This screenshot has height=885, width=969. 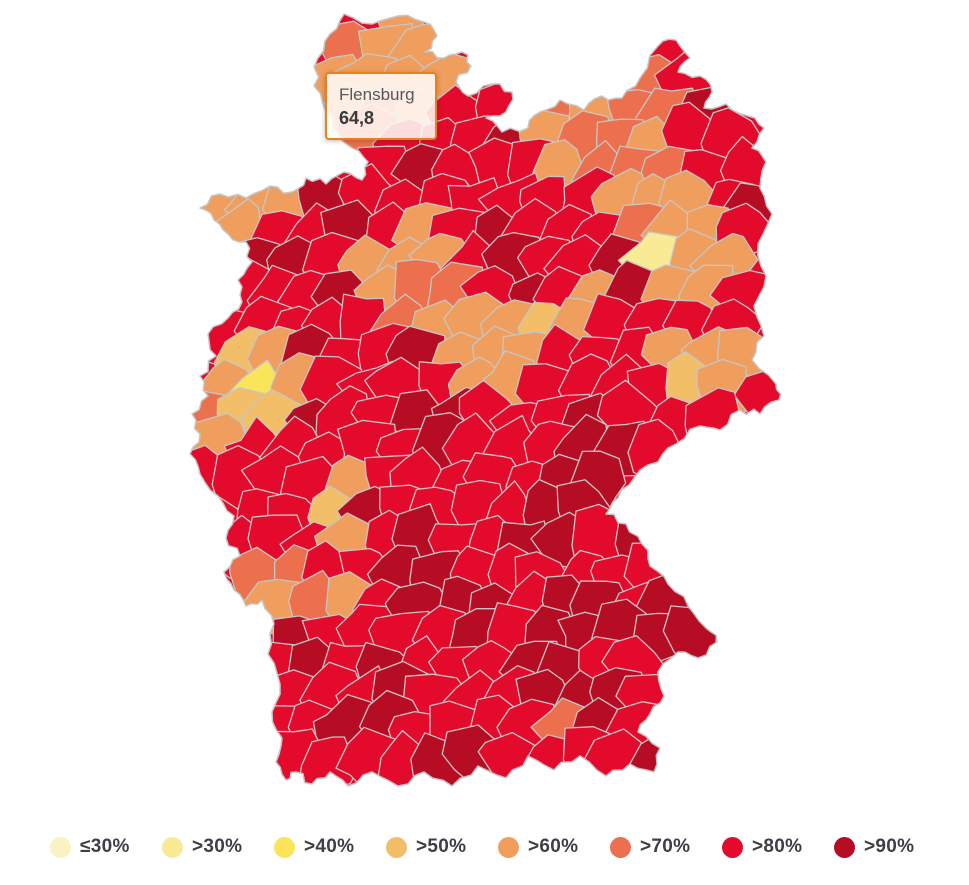 I want to click on legend-label: >50%, so click(x=441, y=846).